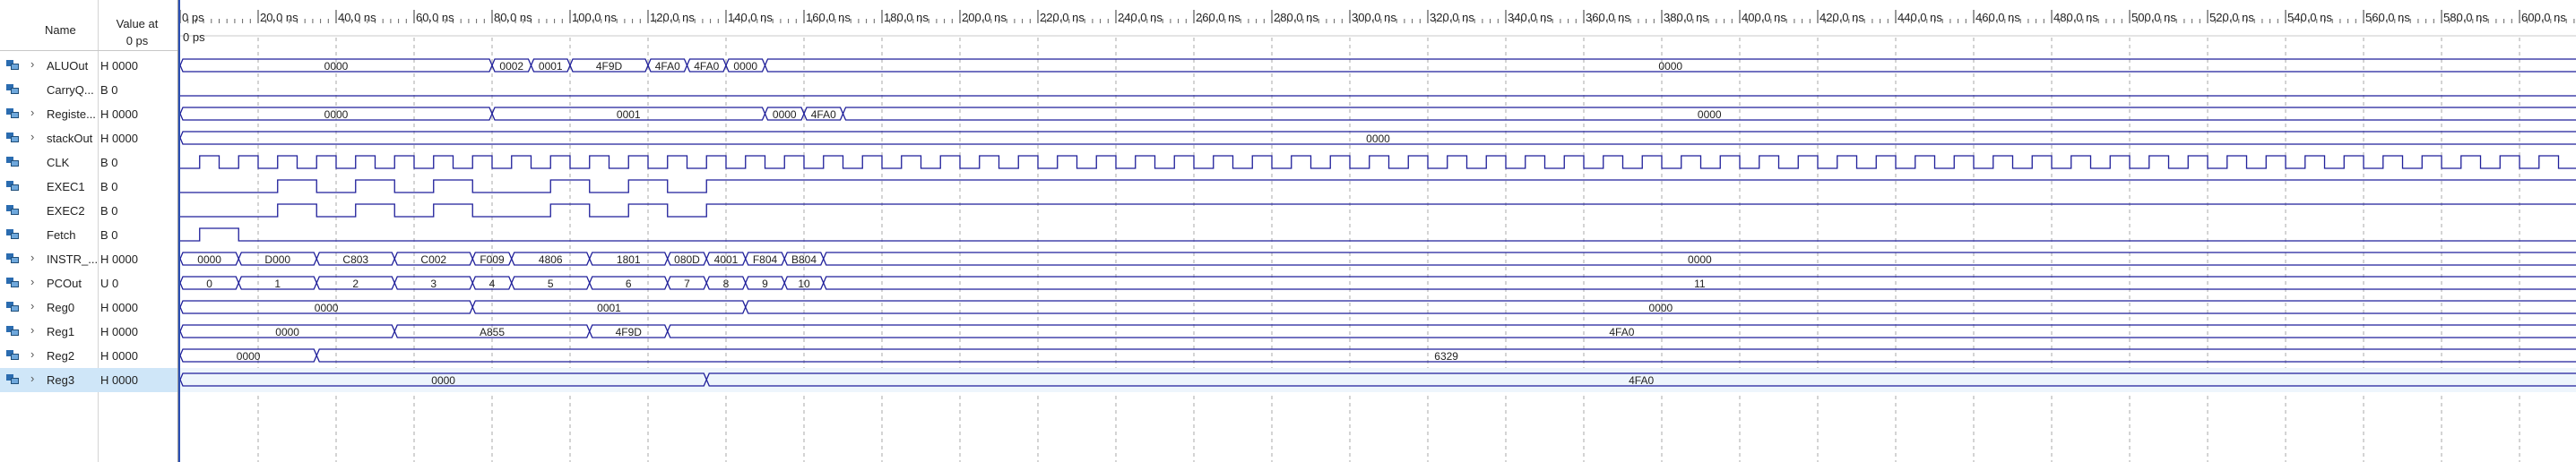  I want to click on ruler-tick-label: 160.0 ns, so click(828, 17).